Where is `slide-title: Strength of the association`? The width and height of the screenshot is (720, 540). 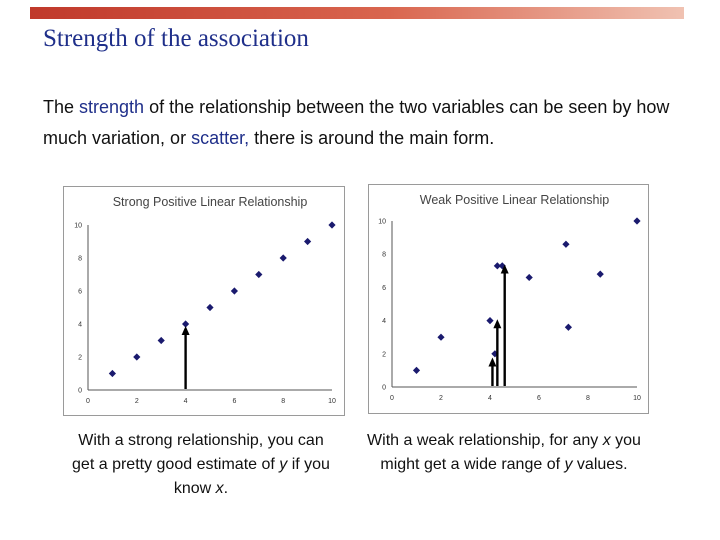
slide-title: Strength of the association is located at coordinates (176, 38).